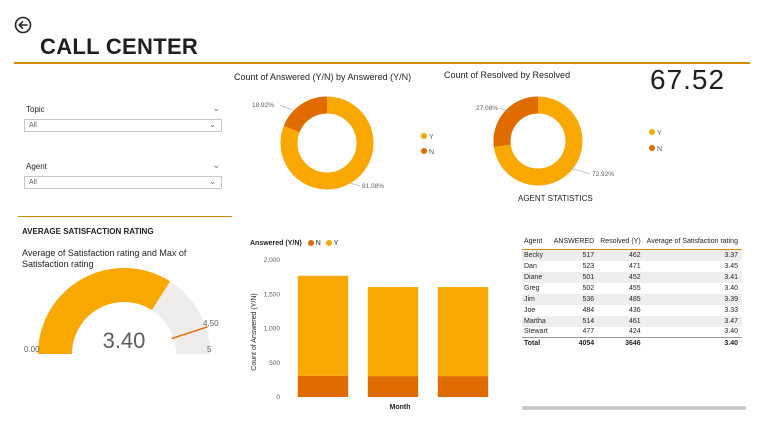  I want to click on y-tick-label: 0, so click(278, 397).